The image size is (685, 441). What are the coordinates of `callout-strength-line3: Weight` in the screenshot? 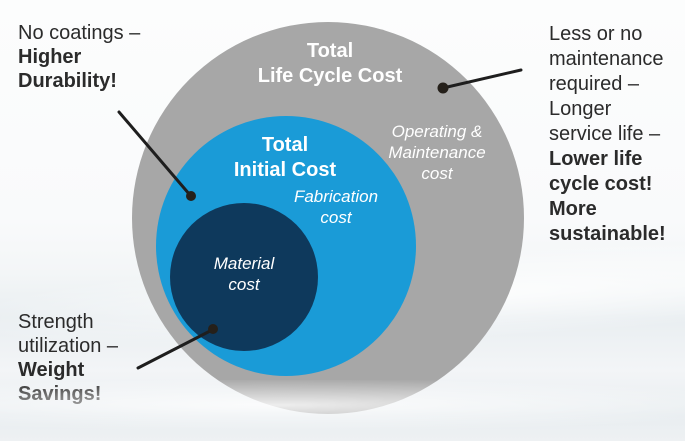 It's located at (51, 370).